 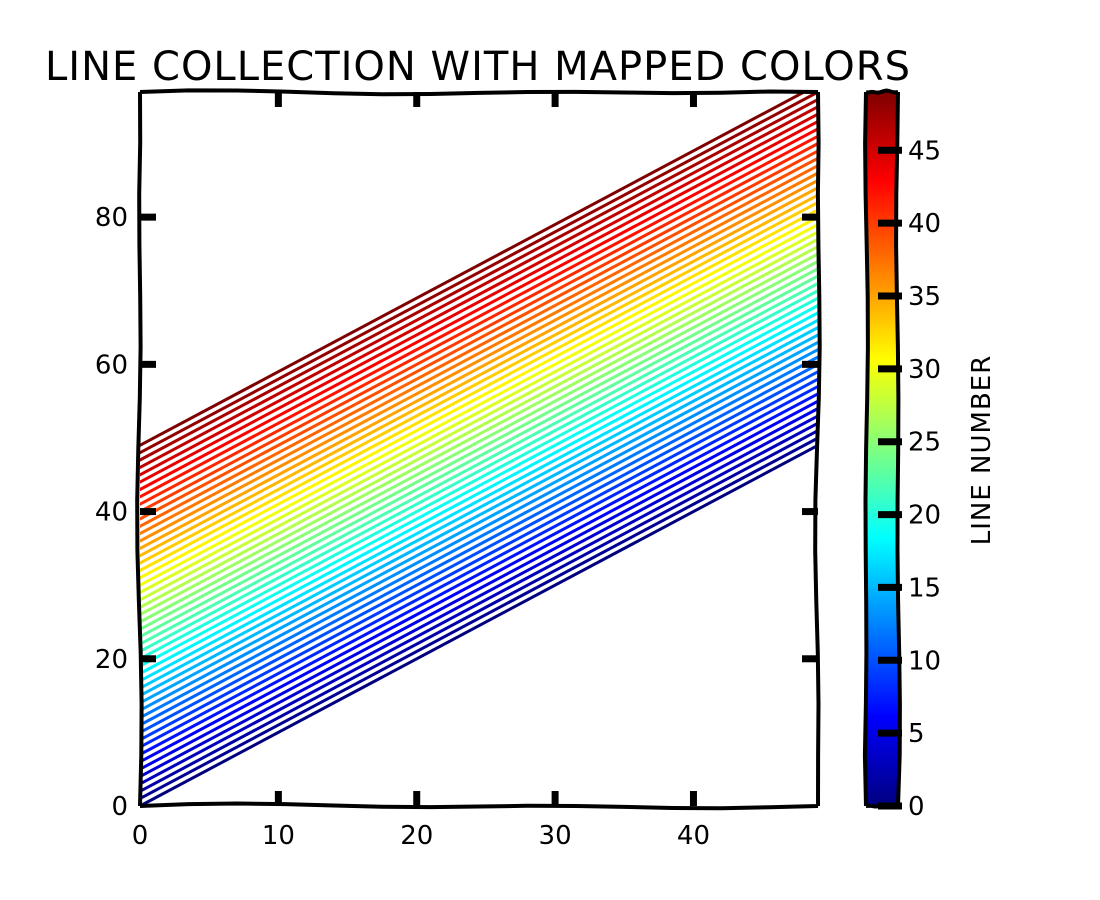 What do you see at coordinates (924, 516) in the screenshot?
I see `colorbar-tick-label: 20` at bounding box center [924, 516].